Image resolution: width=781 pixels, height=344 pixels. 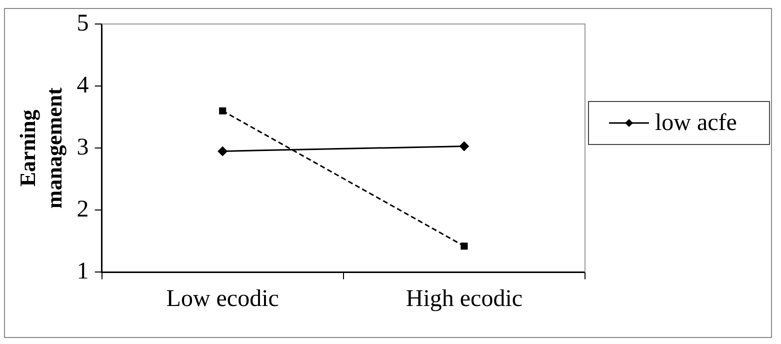 What do you see at coordinates (40, 147) in the screenshot?
I see `y-axis-title: Earning management` at bounding box center [40, 147].